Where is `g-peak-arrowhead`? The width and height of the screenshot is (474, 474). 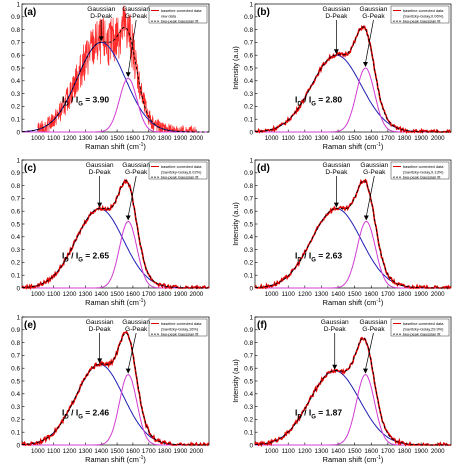
g-peak-arrowhead is located at coordinates (128, 371).